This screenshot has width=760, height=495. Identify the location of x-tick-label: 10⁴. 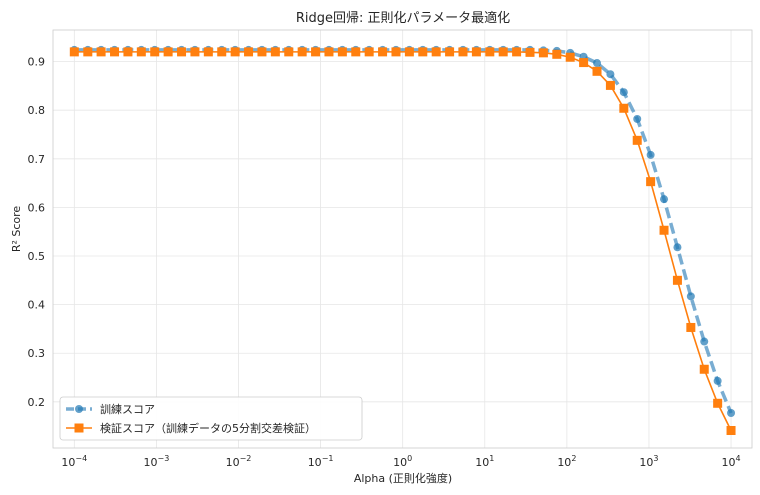
(730, 461).